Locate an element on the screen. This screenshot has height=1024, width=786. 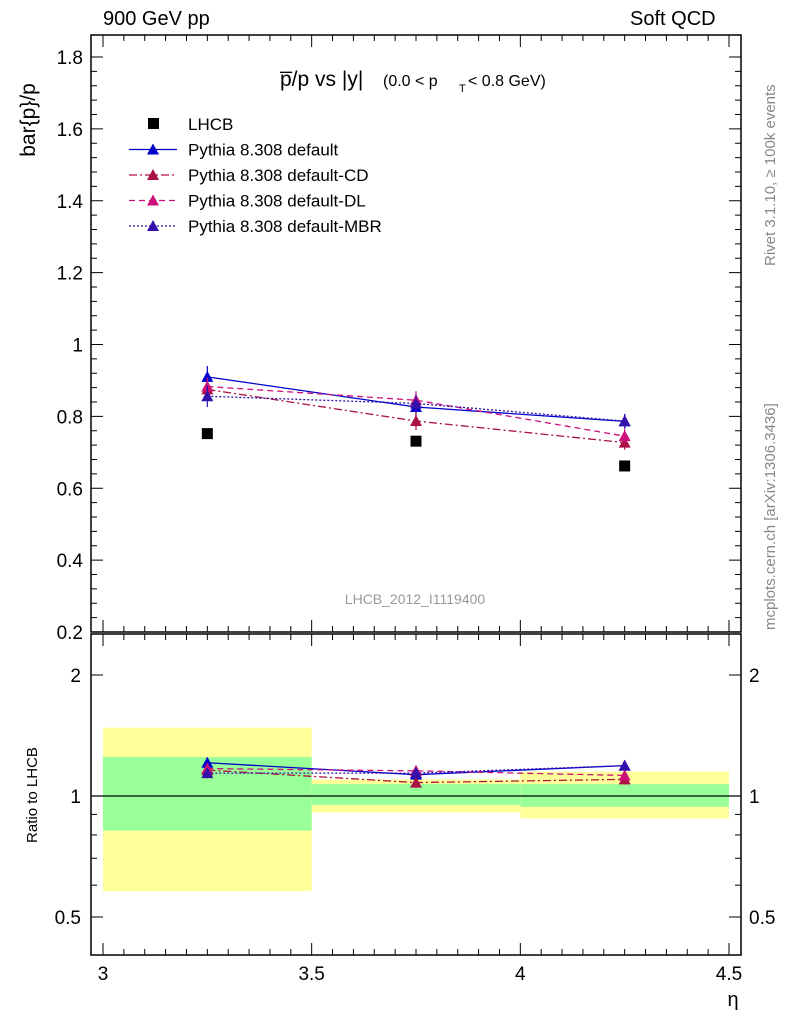
legend-label-2: Pythia 8.308 default-CD is located at coordinates (278, 175).